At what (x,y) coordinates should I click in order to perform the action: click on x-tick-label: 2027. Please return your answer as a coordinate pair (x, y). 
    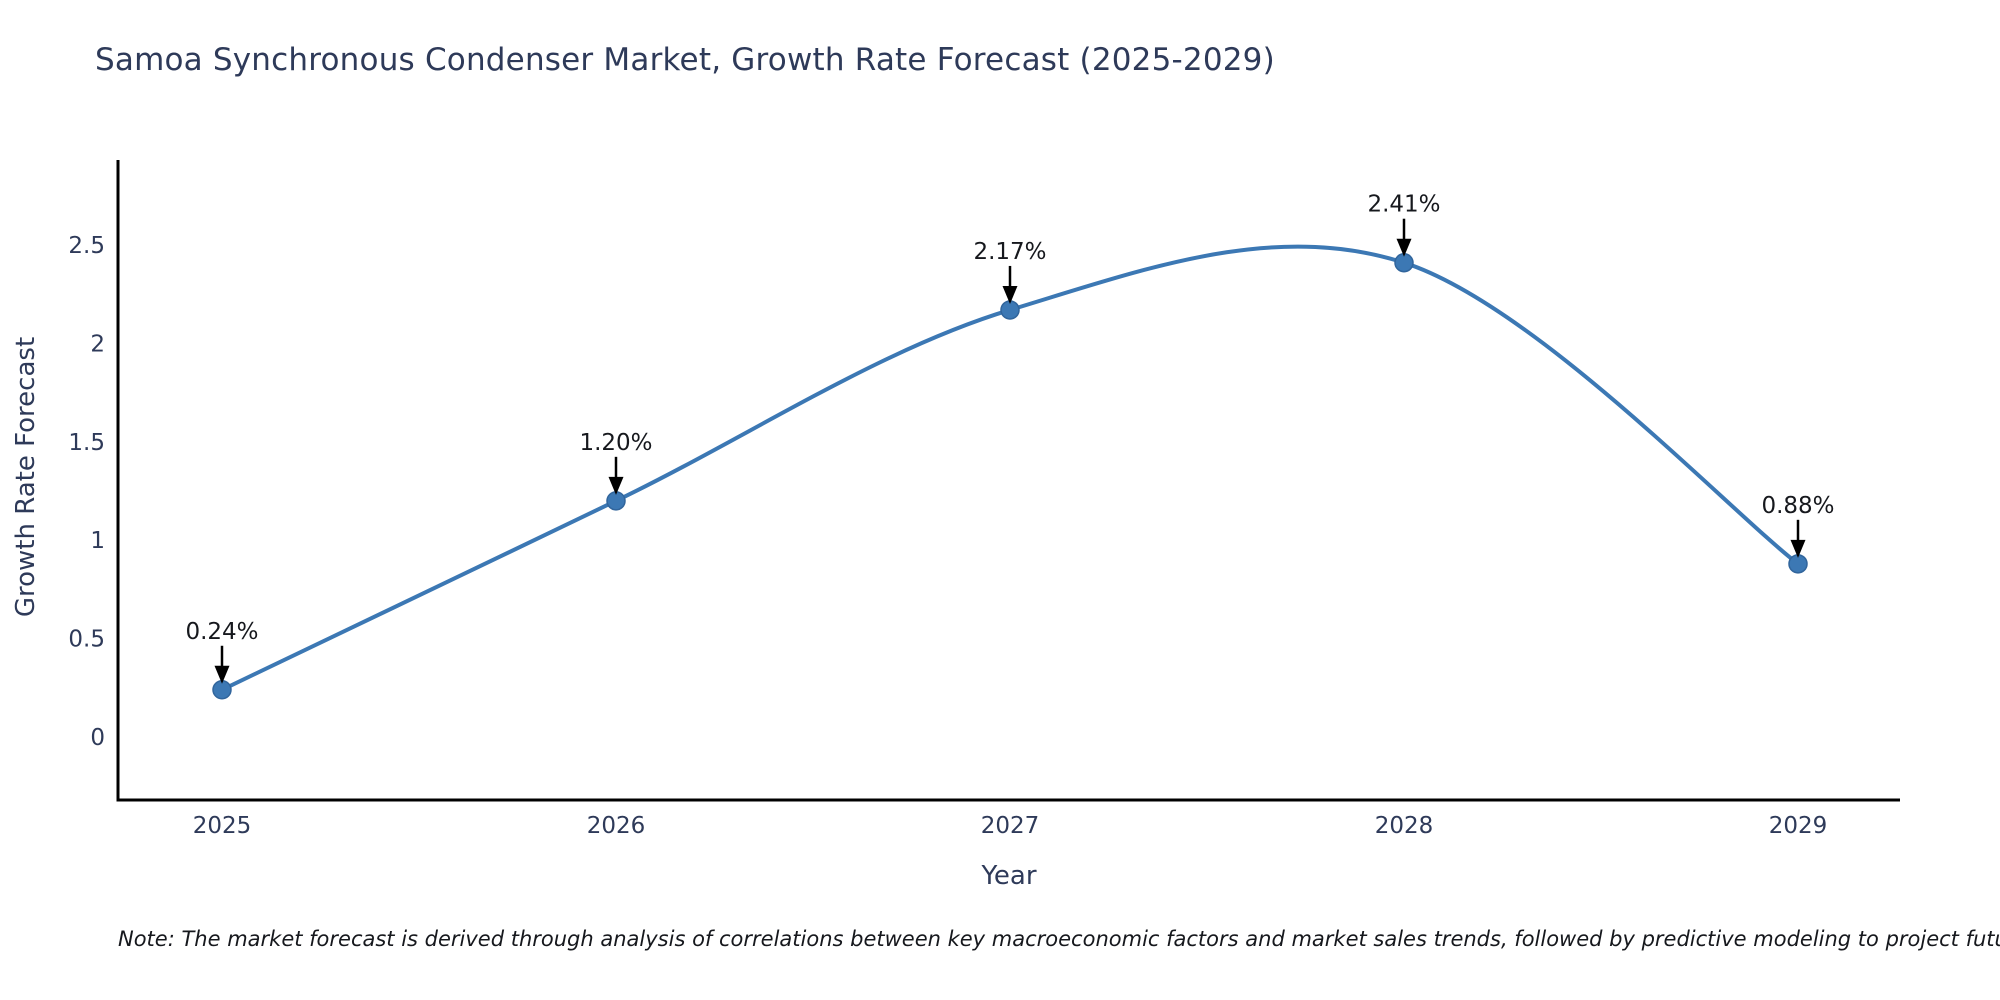
    Looking at the image, I should click on (1010, 826).